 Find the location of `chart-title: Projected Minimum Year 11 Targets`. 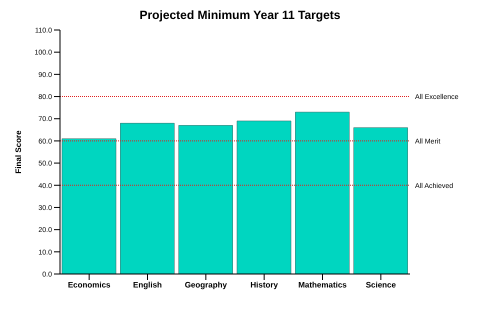

chart-title: Projected Minimum Year 11 Targets is located at coordinates (240, 16).